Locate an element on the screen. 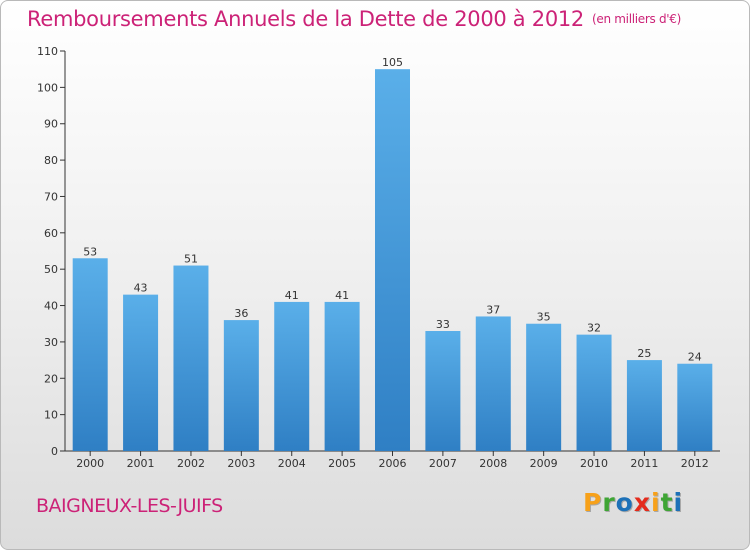  y-axis: 0 10 20 30 40 50 60 70 80 90 100 110 is located at coordinates (51, 251).